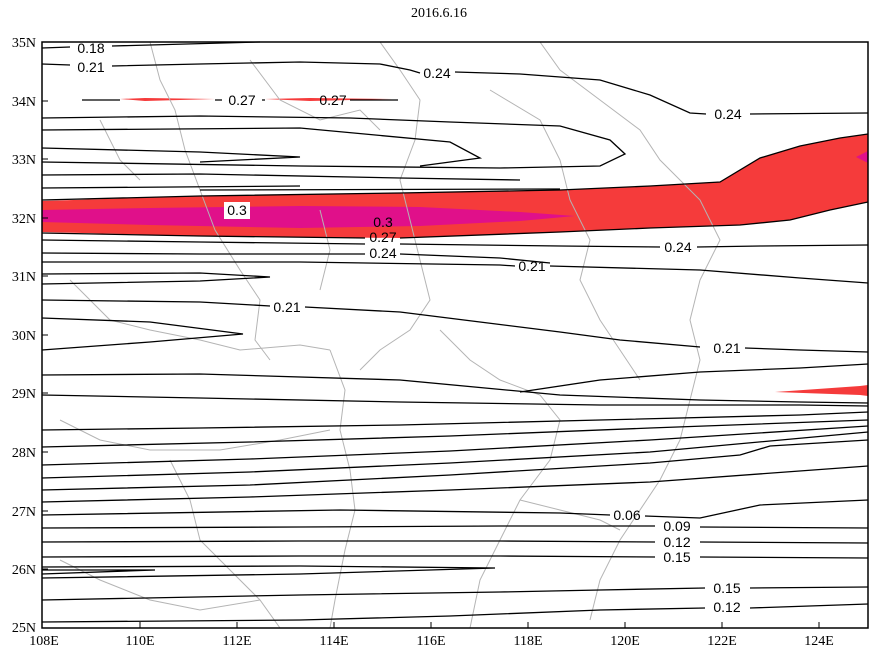 The height and width of the screenshot is (652, 878). What do you see at coordinates (24, 570) in the screenshot?
I see `lat-label: 26N` at bounding box center [24, 570].